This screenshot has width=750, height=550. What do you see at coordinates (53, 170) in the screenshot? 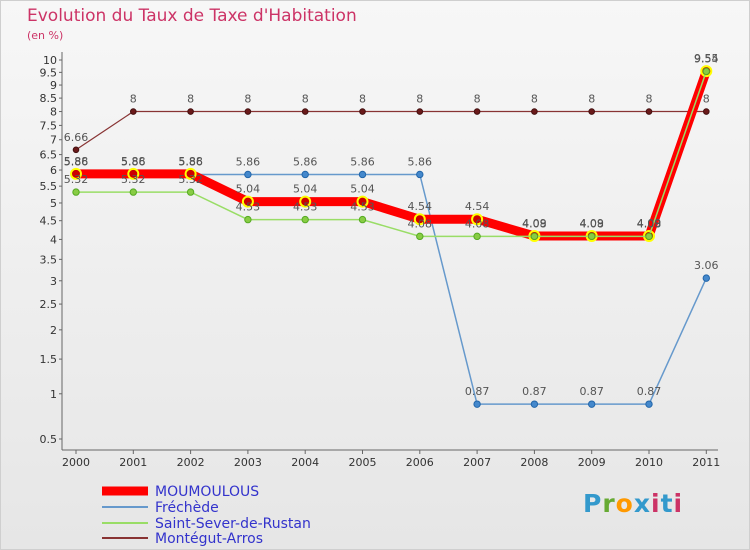
I see `y-tick-label: 6` at bounding box center [53, 170].